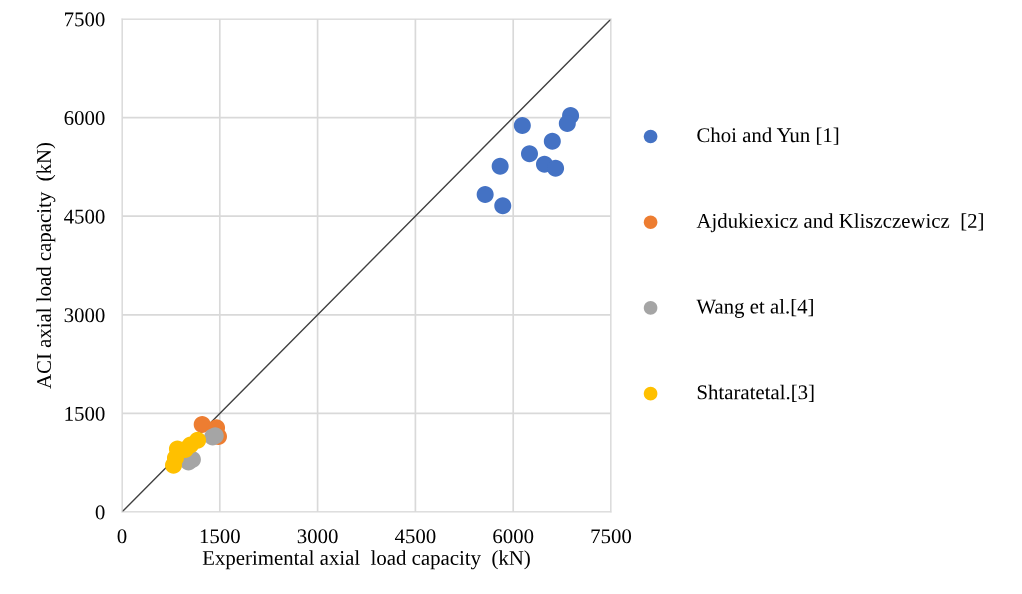 The image size is (1022, 594). I want to click on legend-label: Choi and Yun [1], so click(768, 136).